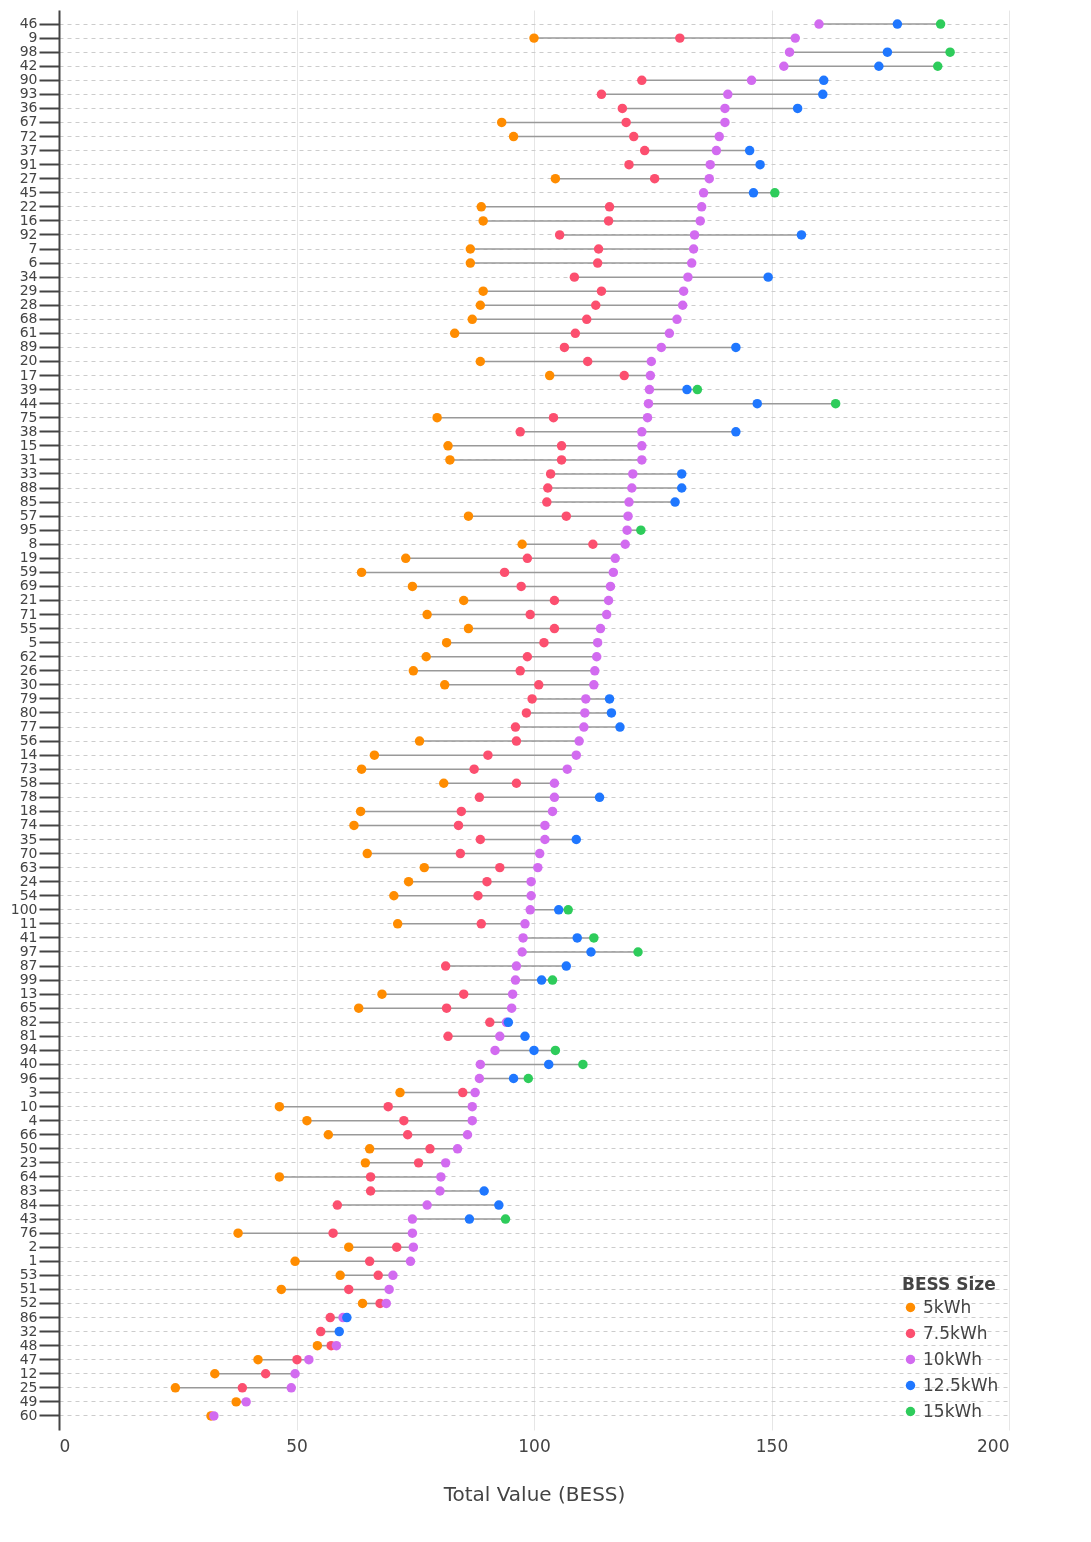 The height and width of the screenshot is (1542, 1091). Describe the element at coordinates (28, 1414) in the screenshot. I see `y-tick-label: 60` at that location.